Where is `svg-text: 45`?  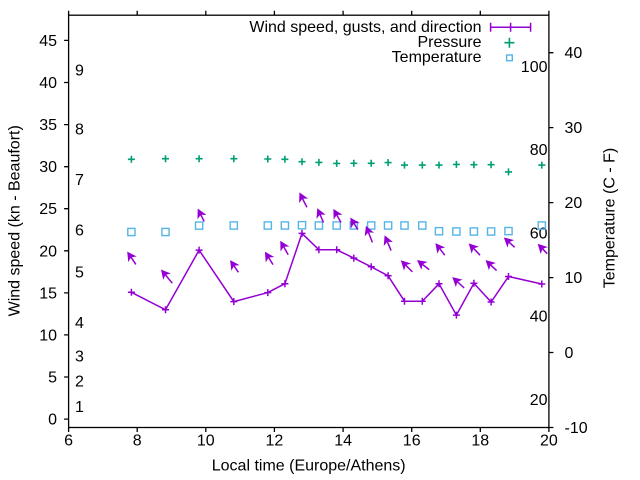
svg-text: 45 is located at coordinates (48, 41).